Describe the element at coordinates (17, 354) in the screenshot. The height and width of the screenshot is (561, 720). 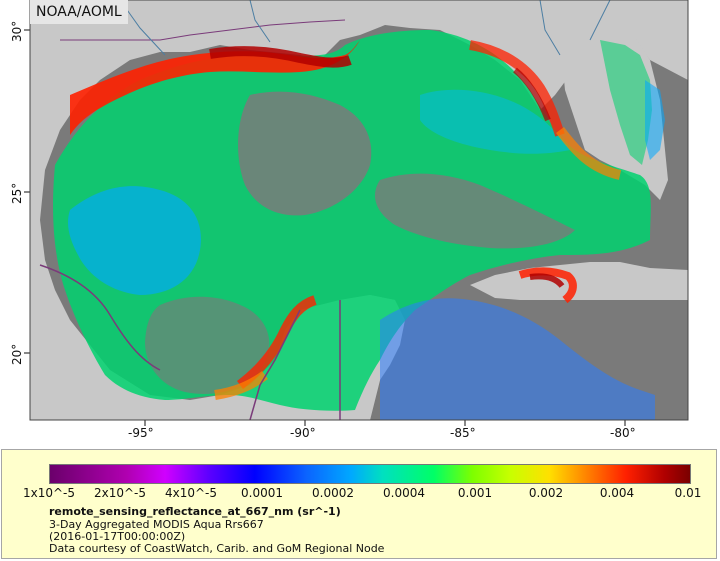
I see `lat-label-20: 20°` at that location.